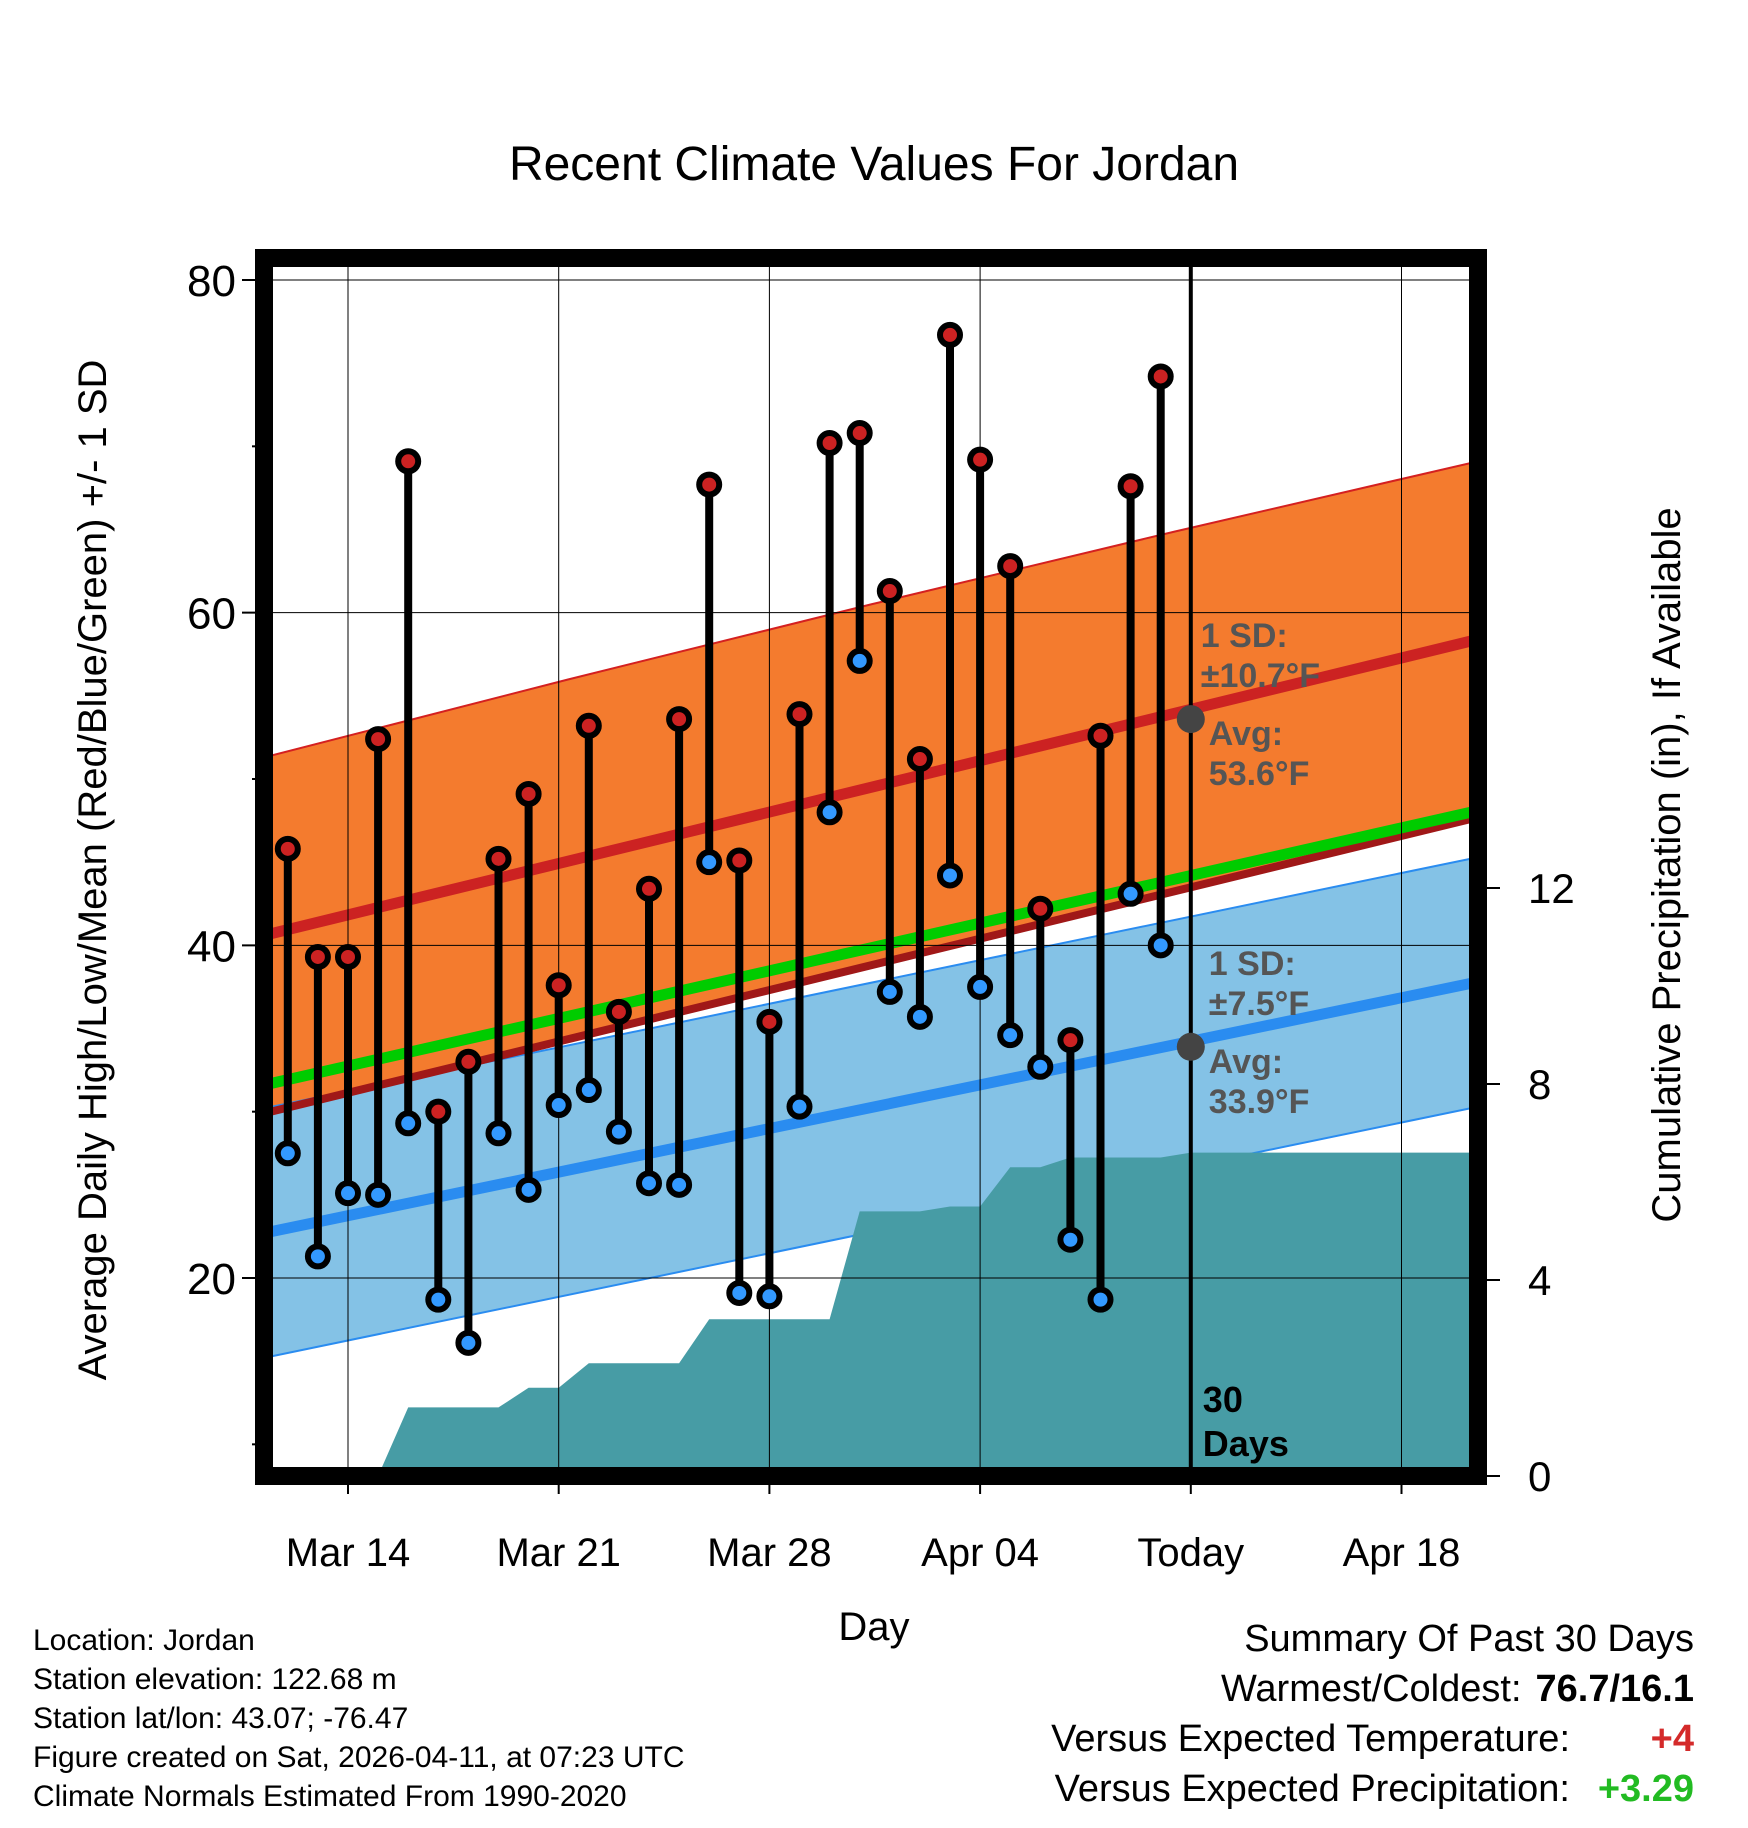 This screenshot has width=1748, height=1828. Describe the element at coordinates (144, 1640) in the screenshot. I see `location-text: Location: Jordan` at that location.